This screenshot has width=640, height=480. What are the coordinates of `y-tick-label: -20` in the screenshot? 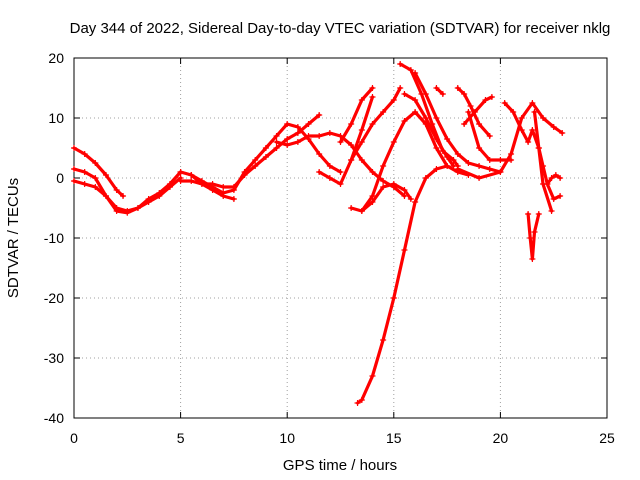 It's located at (54, 298).